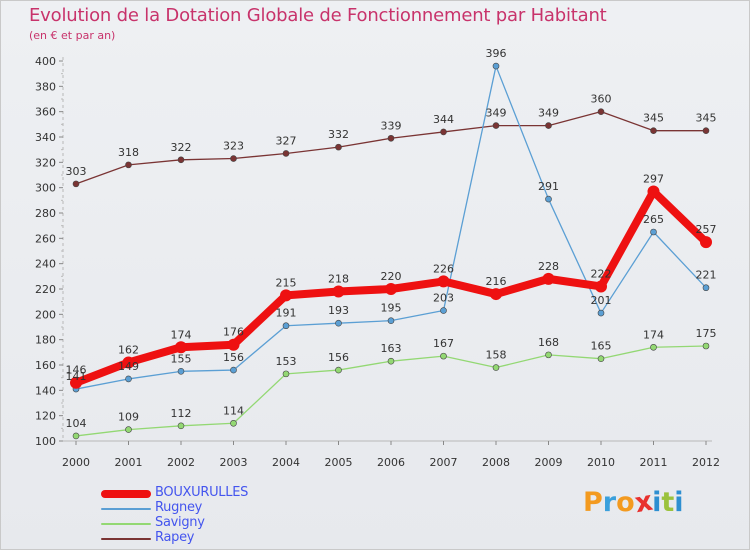  Describe the element at coordinates (601, 462) in the screenshot. I see `x-tick-label: 2010` at that location.